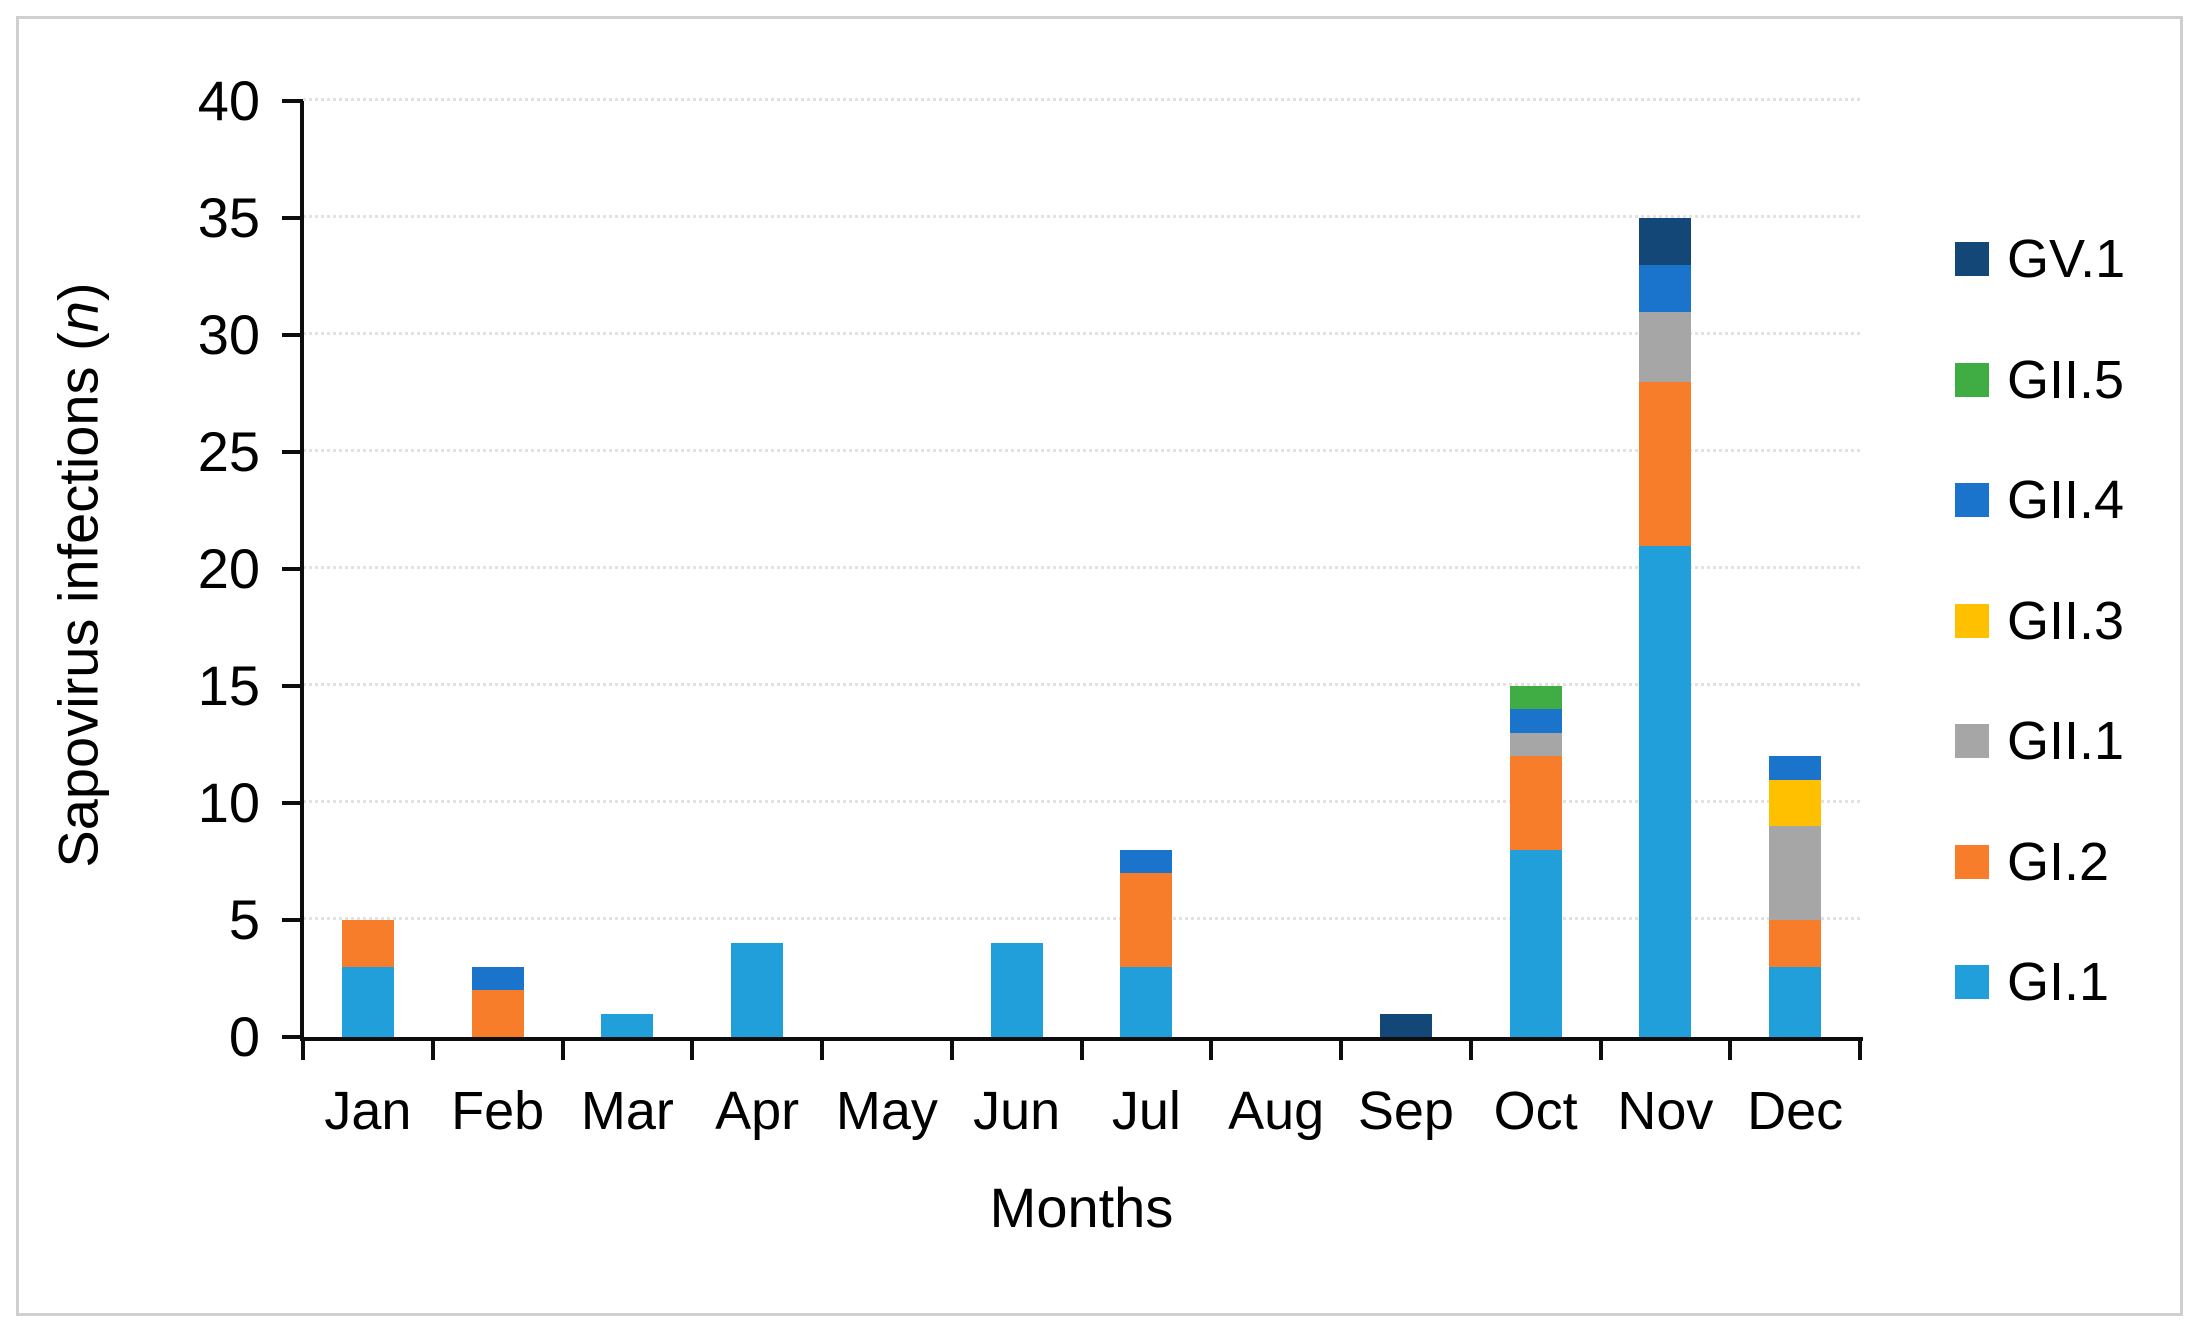 This screenshot has width=2201, height=1330. I want to click on legend-label: GII.5, so click(2066, 379).